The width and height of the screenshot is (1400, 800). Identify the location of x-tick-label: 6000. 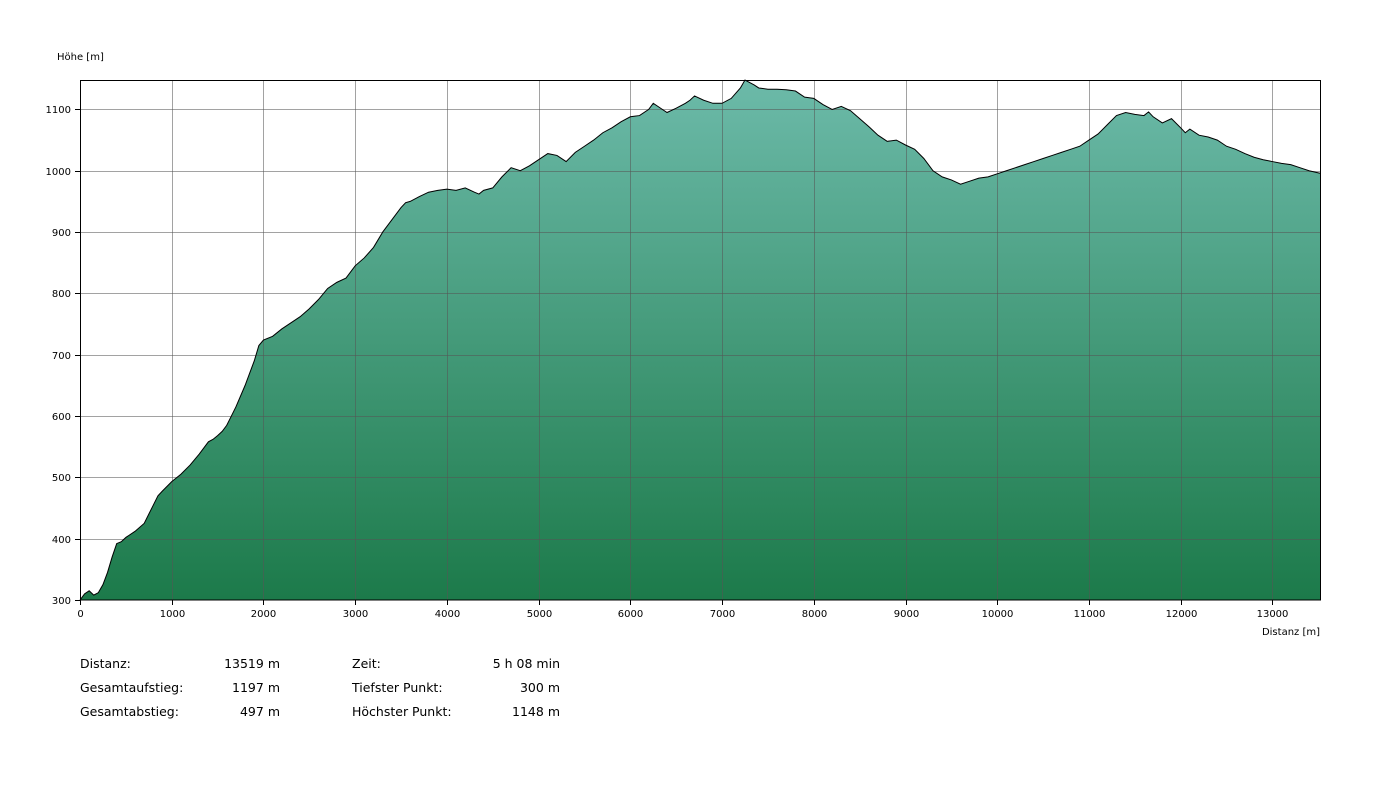
(630, 614).